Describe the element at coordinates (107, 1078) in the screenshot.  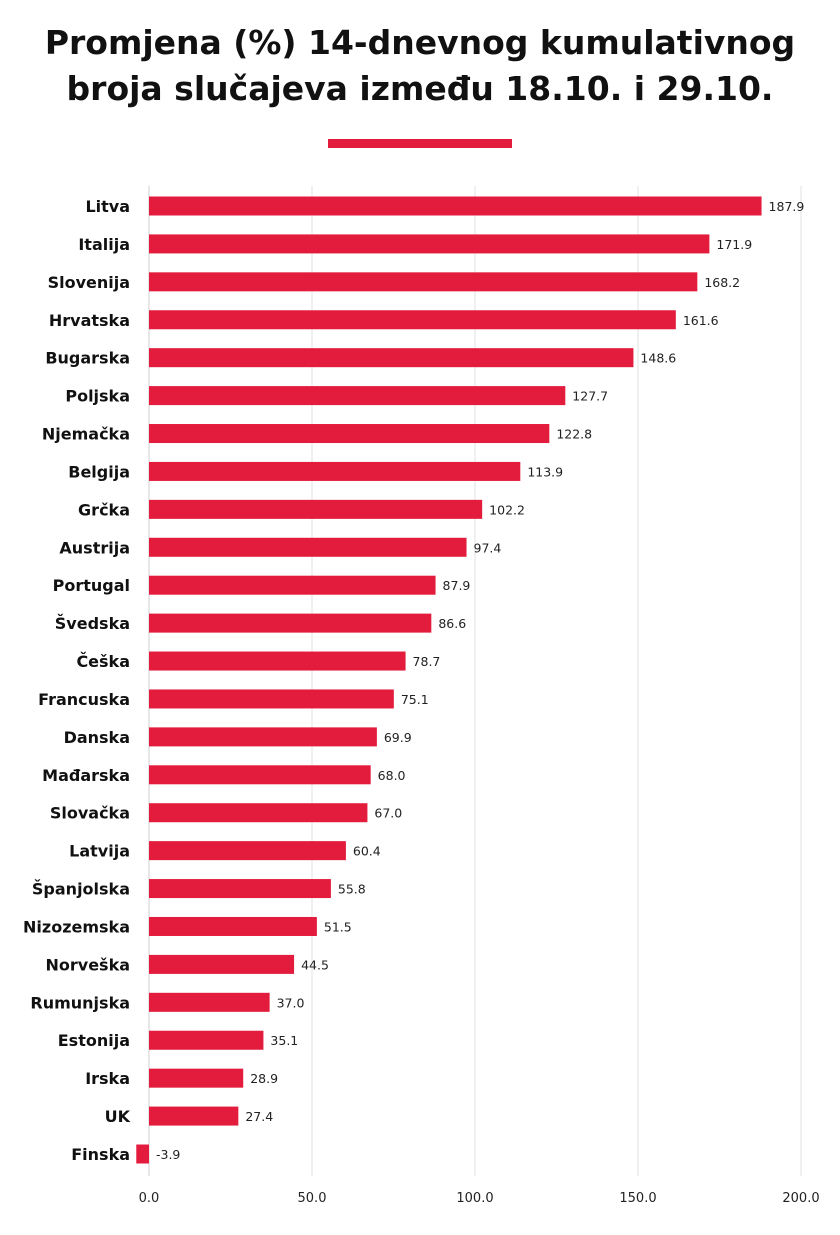
I see `category-label: Irska` at that location.